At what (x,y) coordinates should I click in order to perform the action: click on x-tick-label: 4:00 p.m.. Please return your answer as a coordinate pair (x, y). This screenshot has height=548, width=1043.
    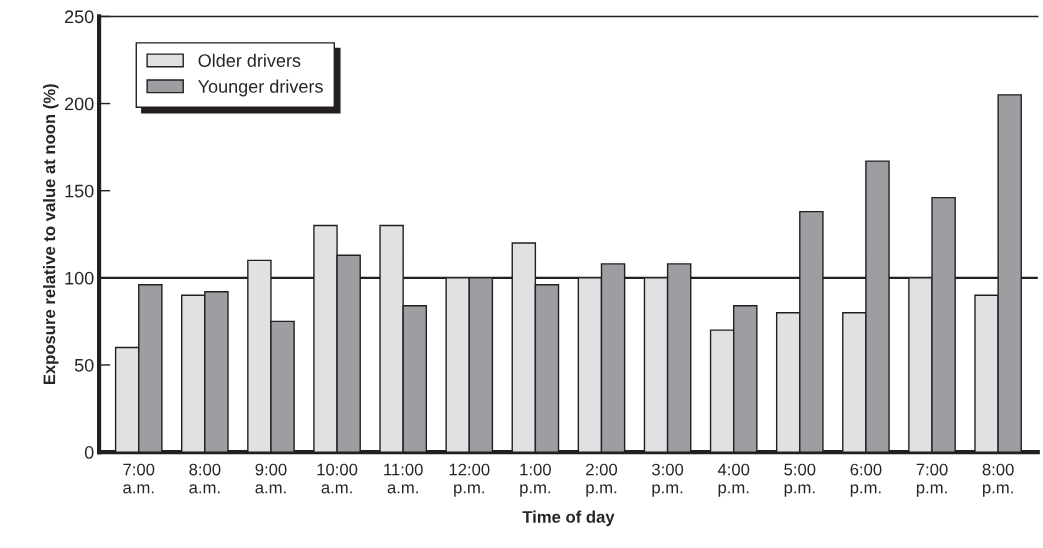
    Looking at the image, I should click on (733, 480).